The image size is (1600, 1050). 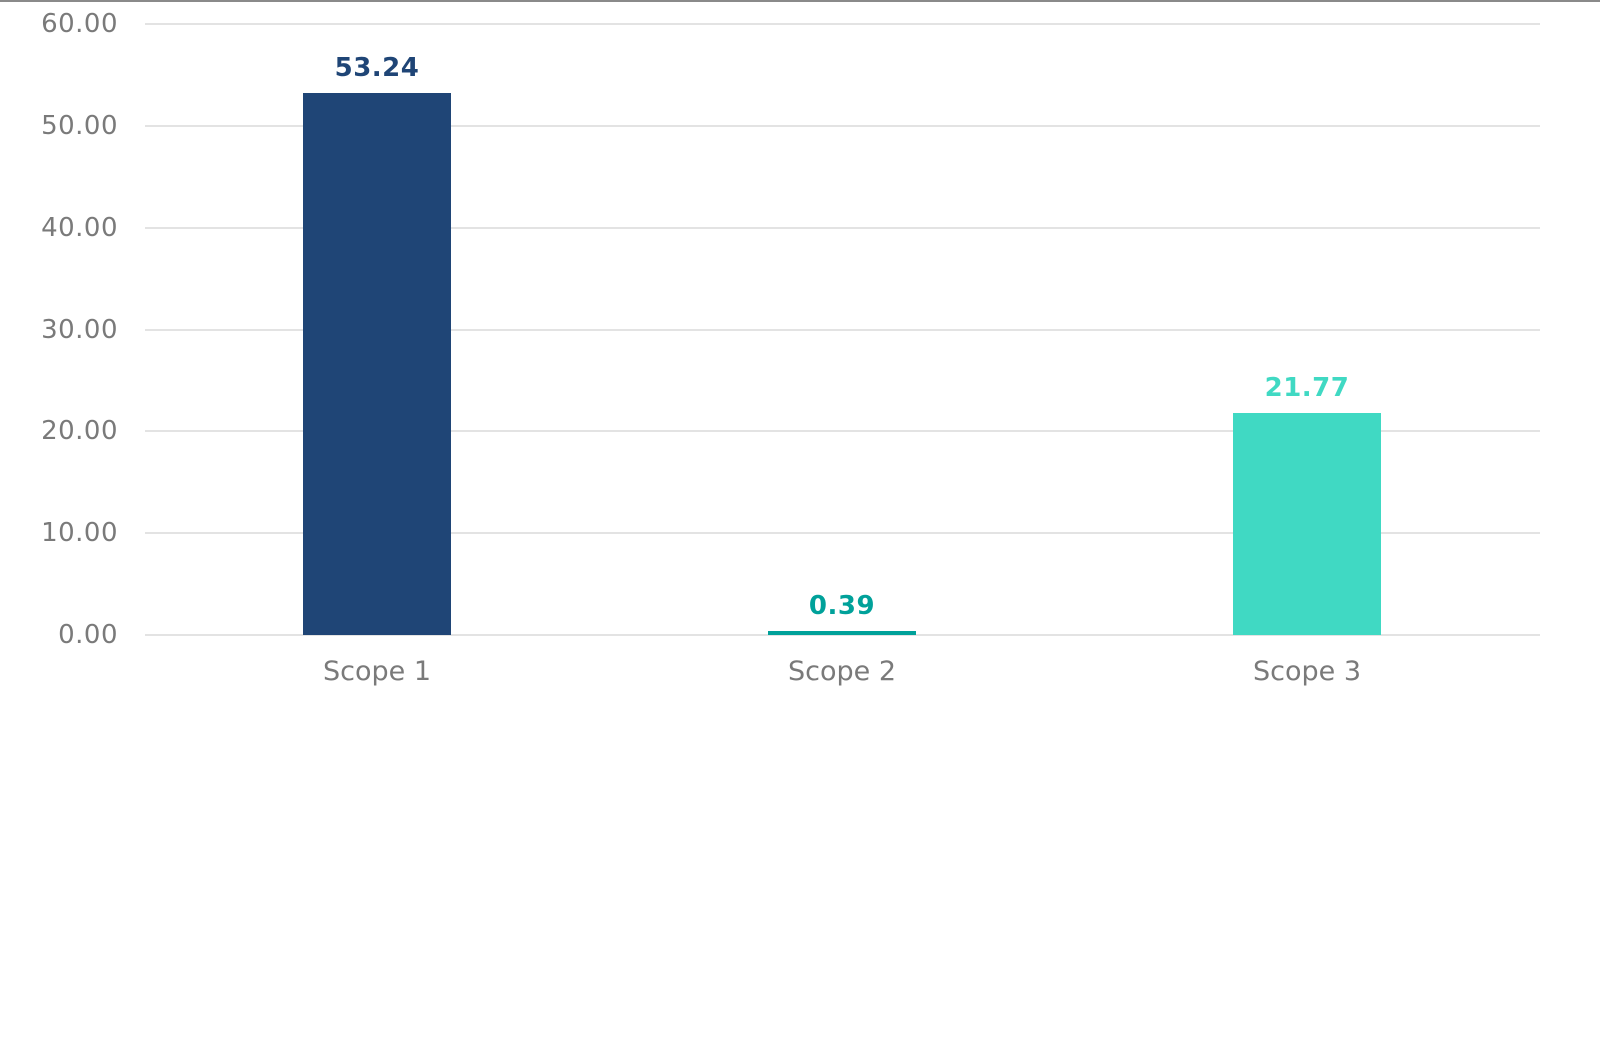 I want to click on y-axis-tick-label: 10.00, so click(x=79, y=533).